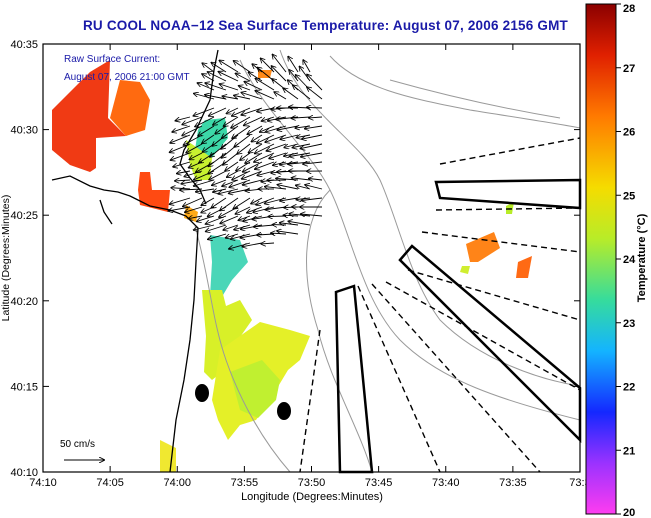  I want to click on x-tick-label: 73:55, so click(245, 483).